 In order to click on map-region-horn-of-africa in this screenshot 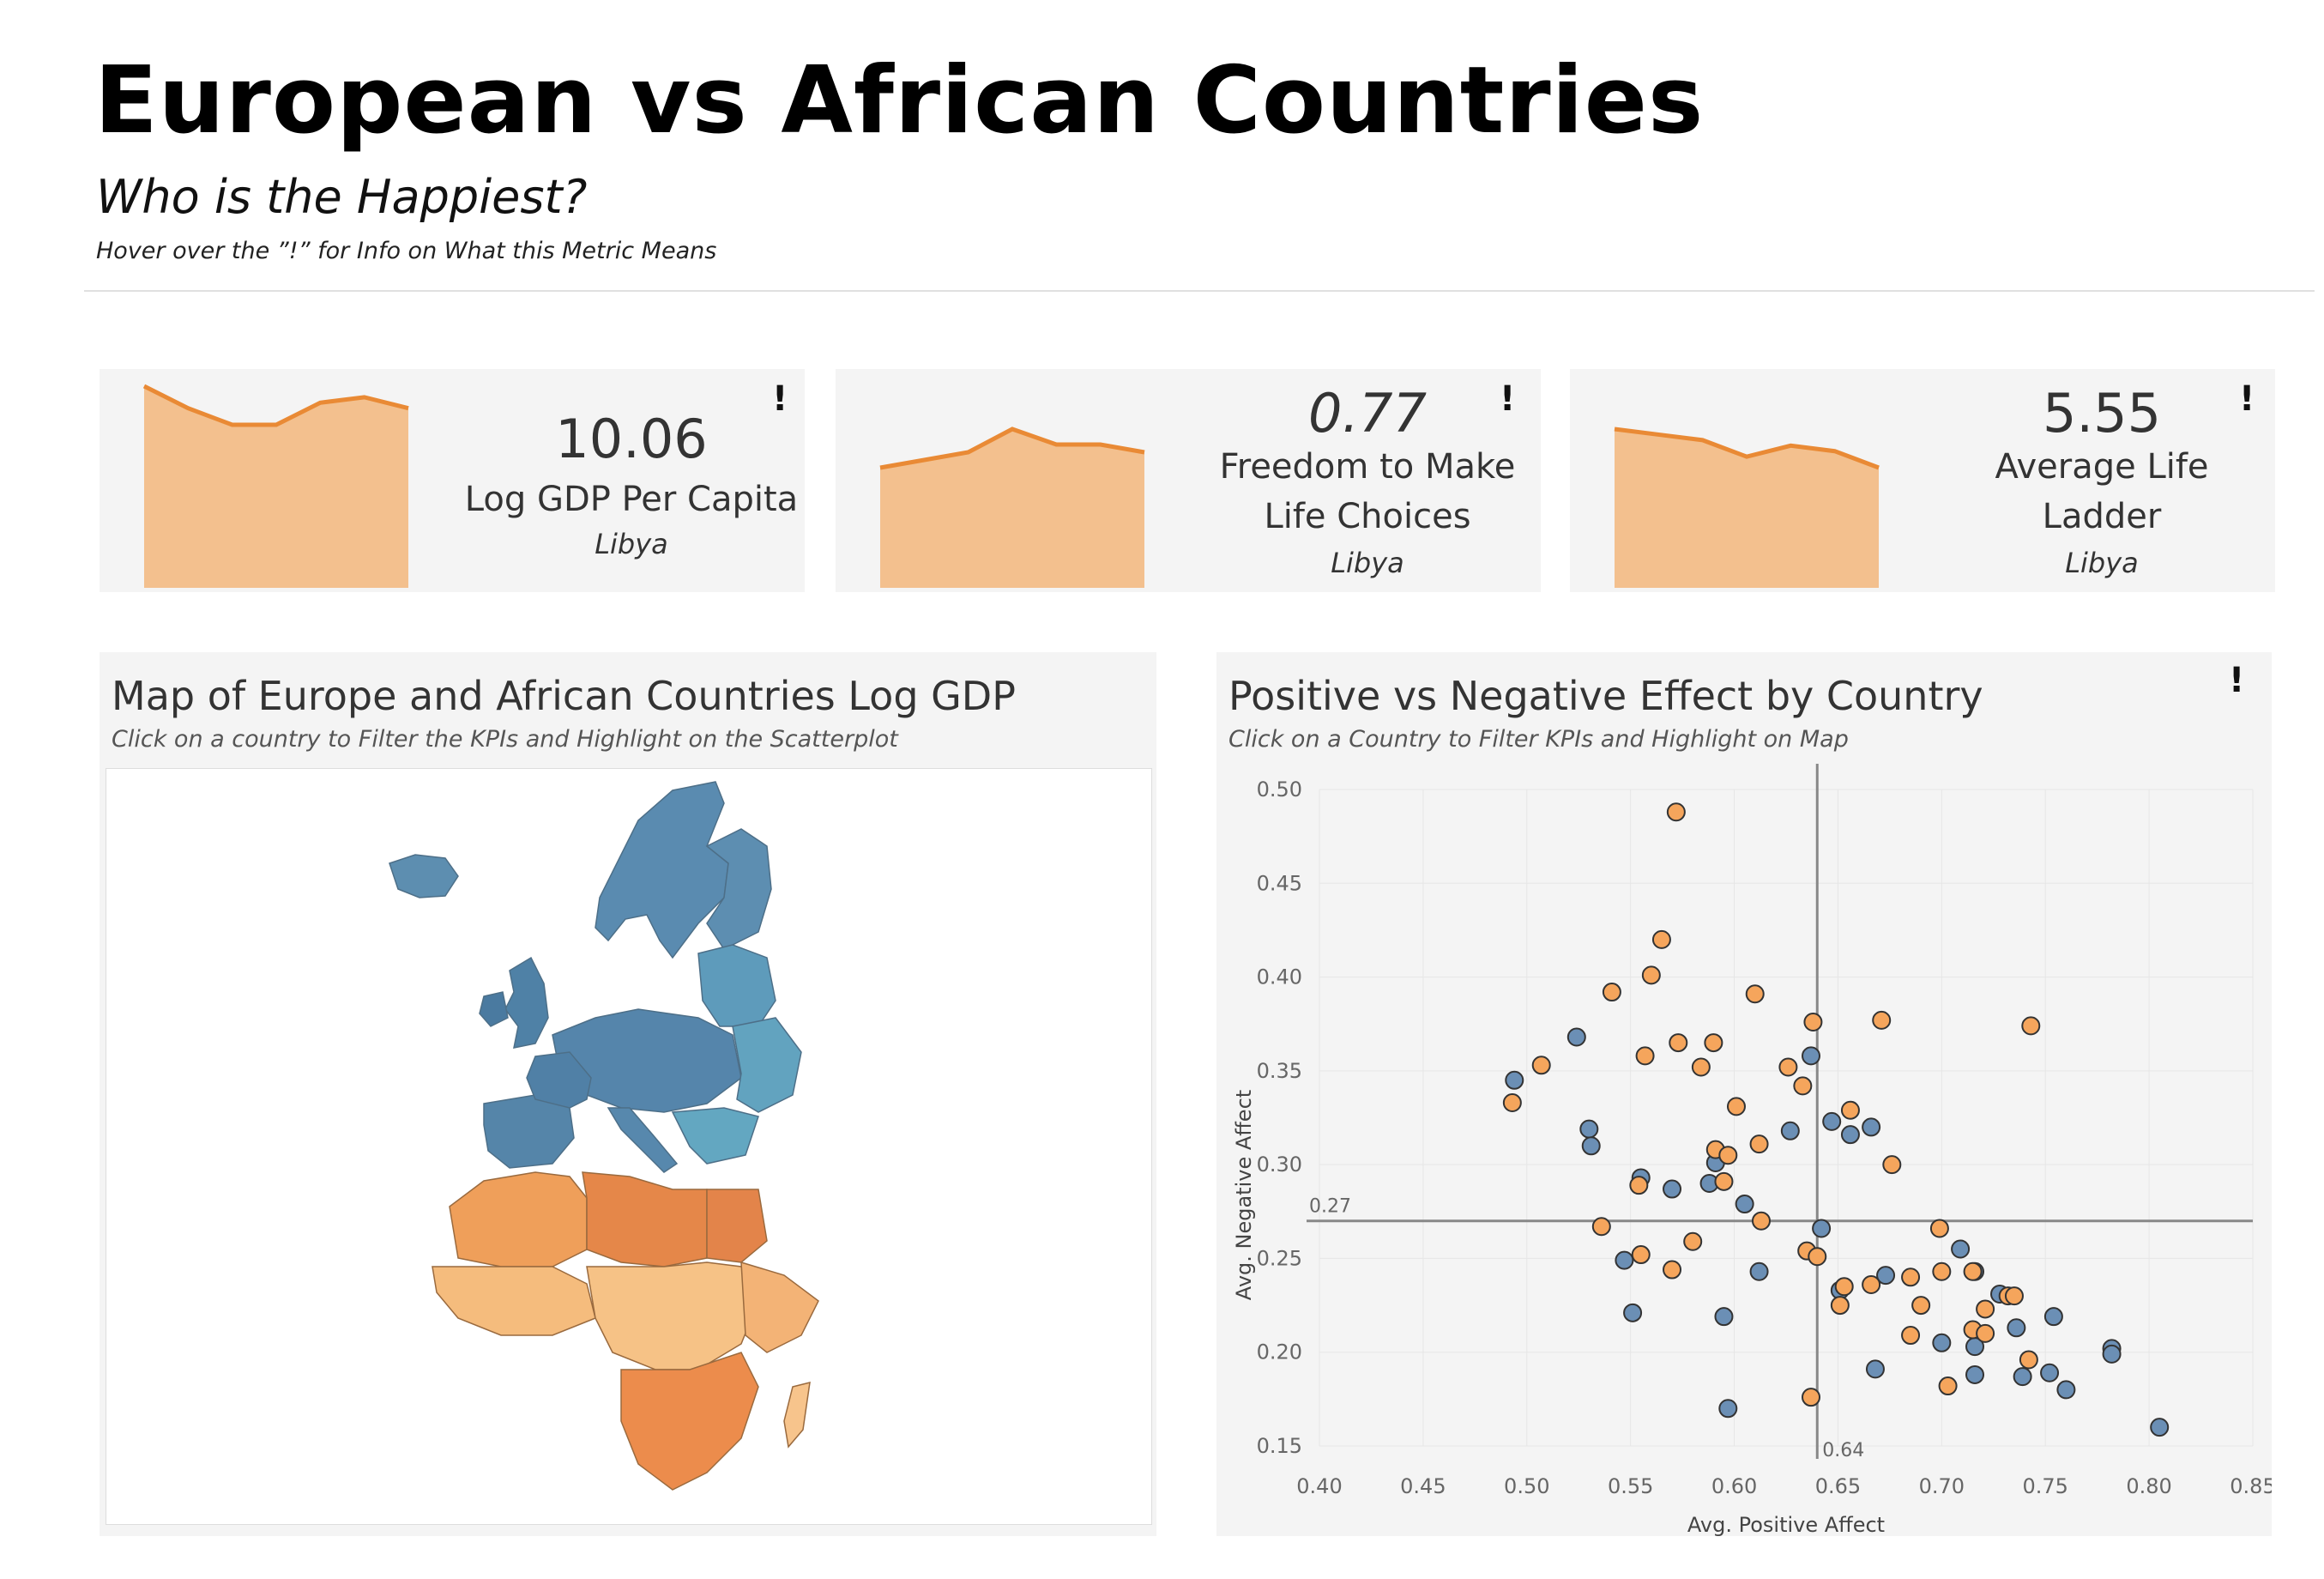, I will do `click(779, 1307)`.